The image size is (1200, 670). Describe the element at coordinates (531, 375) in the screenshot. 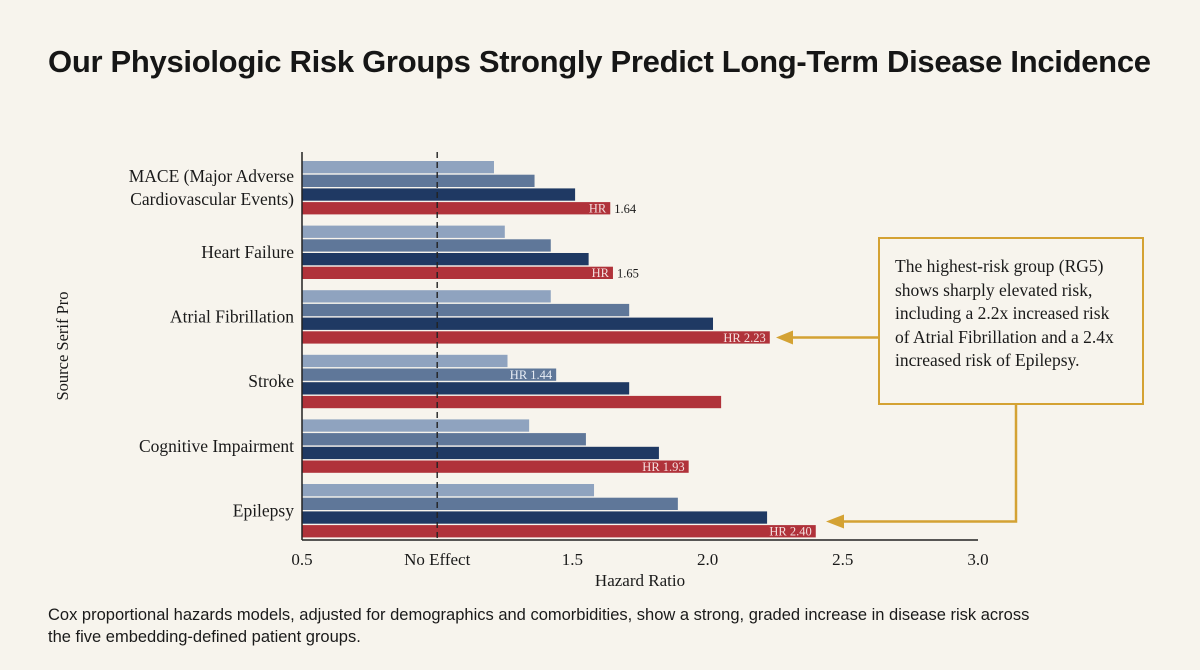

I see `data-label: HR 1.44` at that location.